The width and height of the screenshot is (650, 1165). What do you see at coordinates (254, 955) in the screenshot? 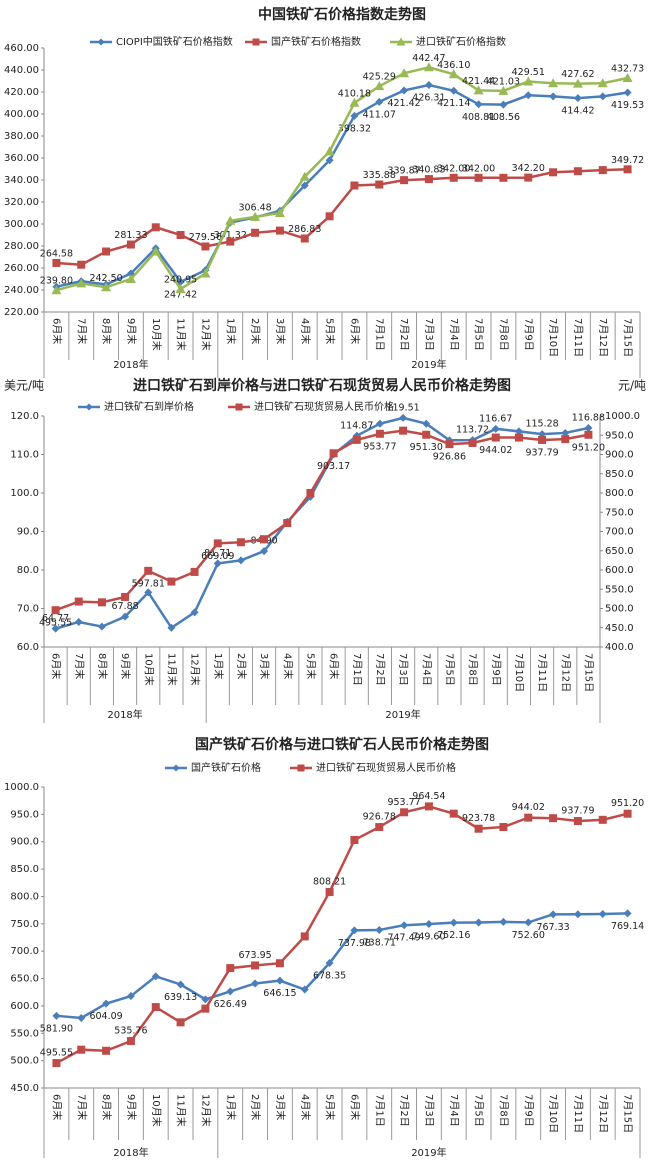
I see `value-label: 673.95` at bounding box center [254, 955].